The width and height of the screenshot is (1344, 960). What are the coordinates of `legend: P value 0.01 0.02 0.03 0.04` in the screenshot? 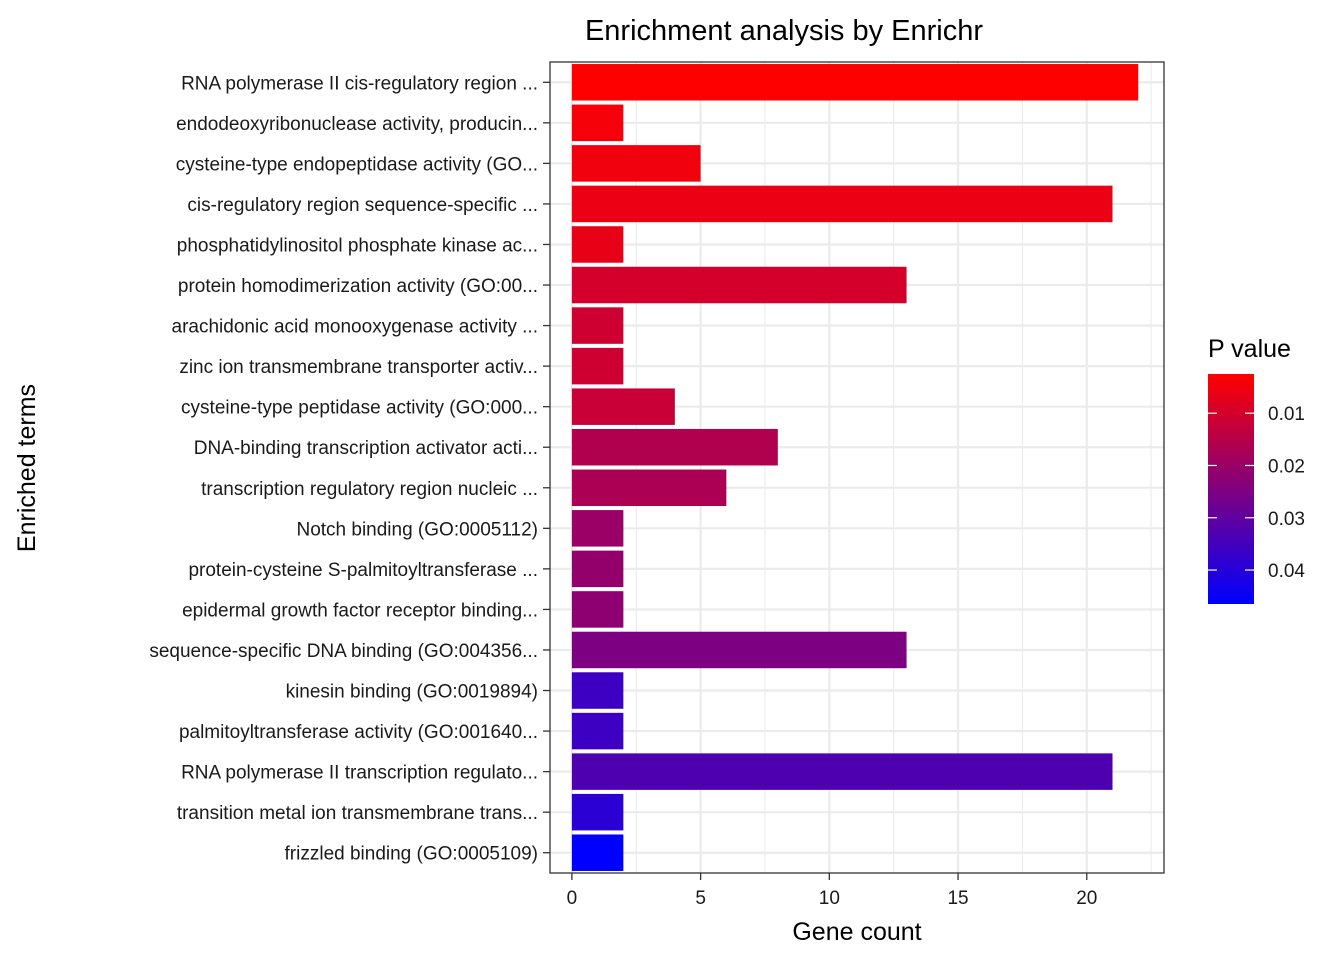 It's located at (1256, 469).